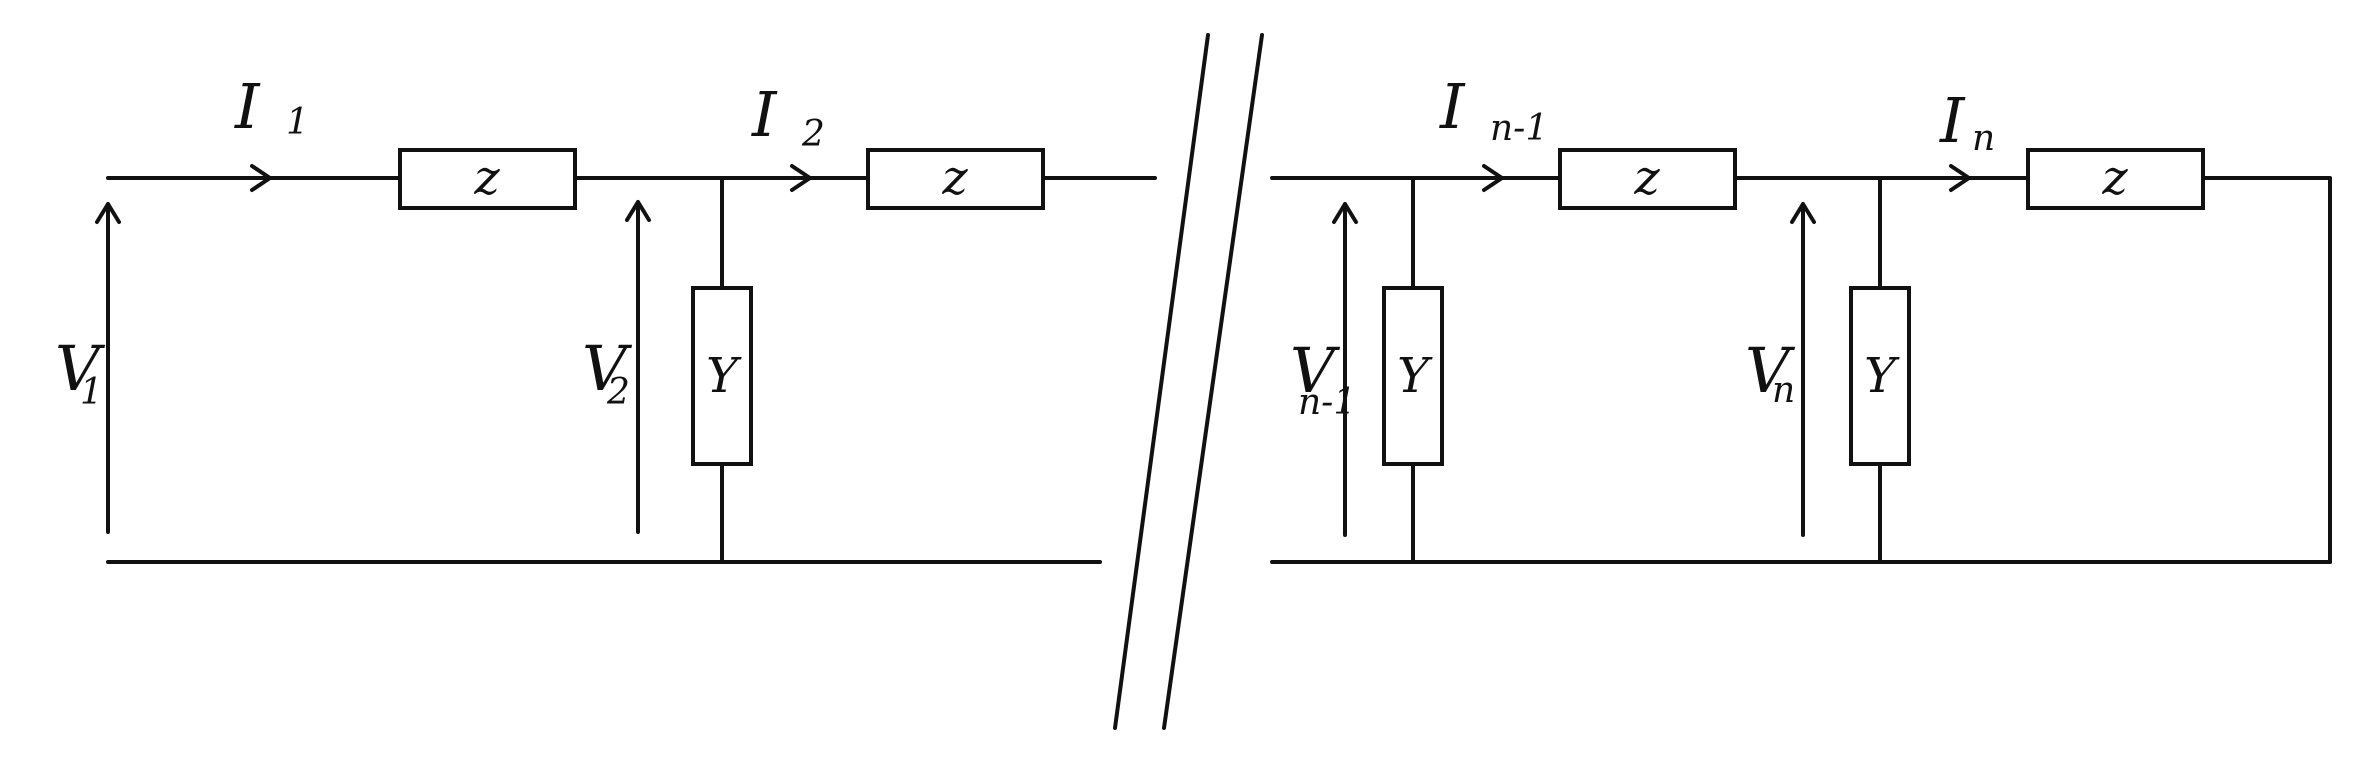 The image size is (2360, 767). Describe the element at coordinates (1770, 372) in the screenshot. I see `voltage-label-vn: V n` at that location.